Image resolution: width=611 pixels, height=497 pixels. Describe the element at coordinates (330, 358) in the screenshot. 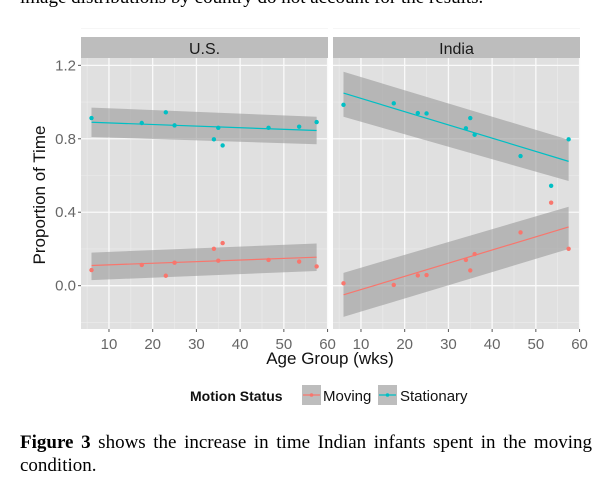

I see `x-axis-label: Age Group (wks)` at that location.